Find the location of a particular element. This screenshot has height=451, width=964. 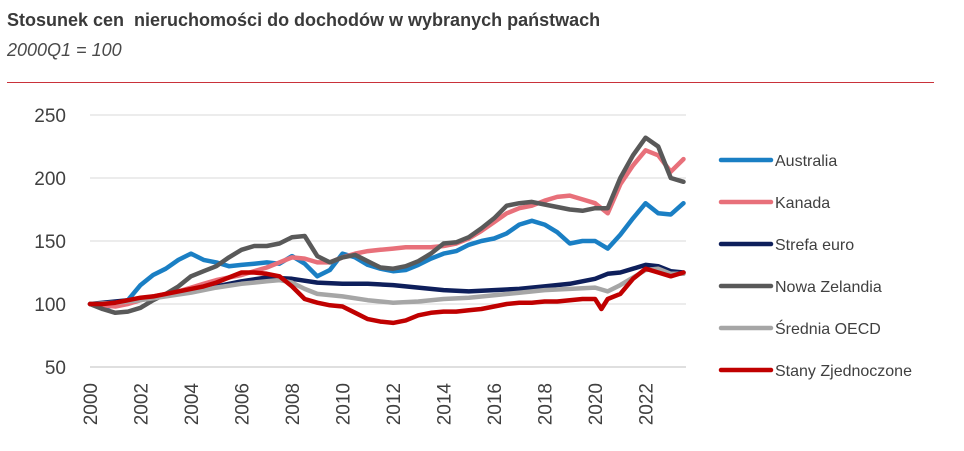

x-tick-label-2010: 2010 is located at coordinates (344, 404).